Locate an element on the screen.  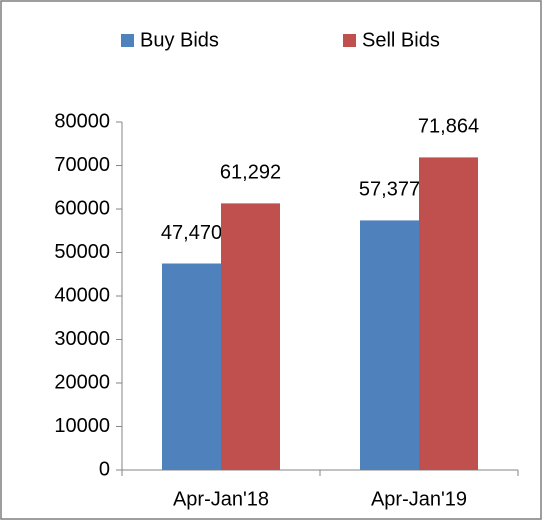
y-tick-label: 0 is located at coordinates (104, 469).